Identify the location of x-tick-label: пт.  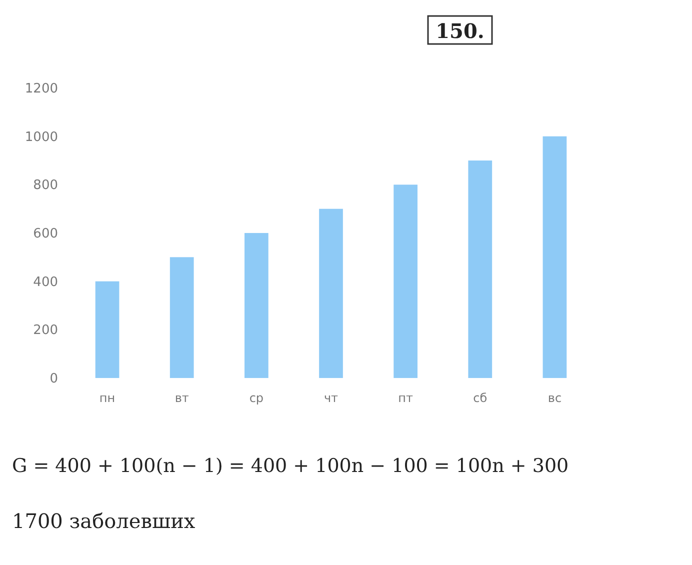
(405, 398).